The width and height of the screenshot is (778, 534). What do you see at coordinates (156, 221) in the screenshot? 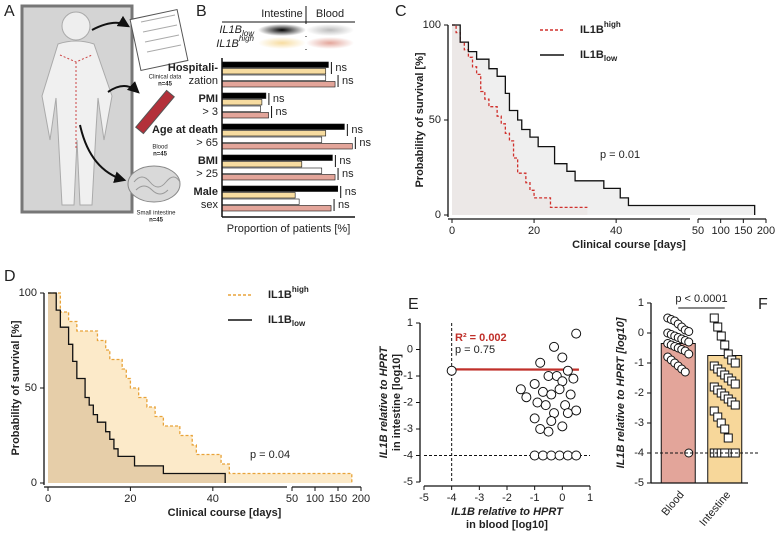
I see `label: n=45` at bounding box center [156, 221].